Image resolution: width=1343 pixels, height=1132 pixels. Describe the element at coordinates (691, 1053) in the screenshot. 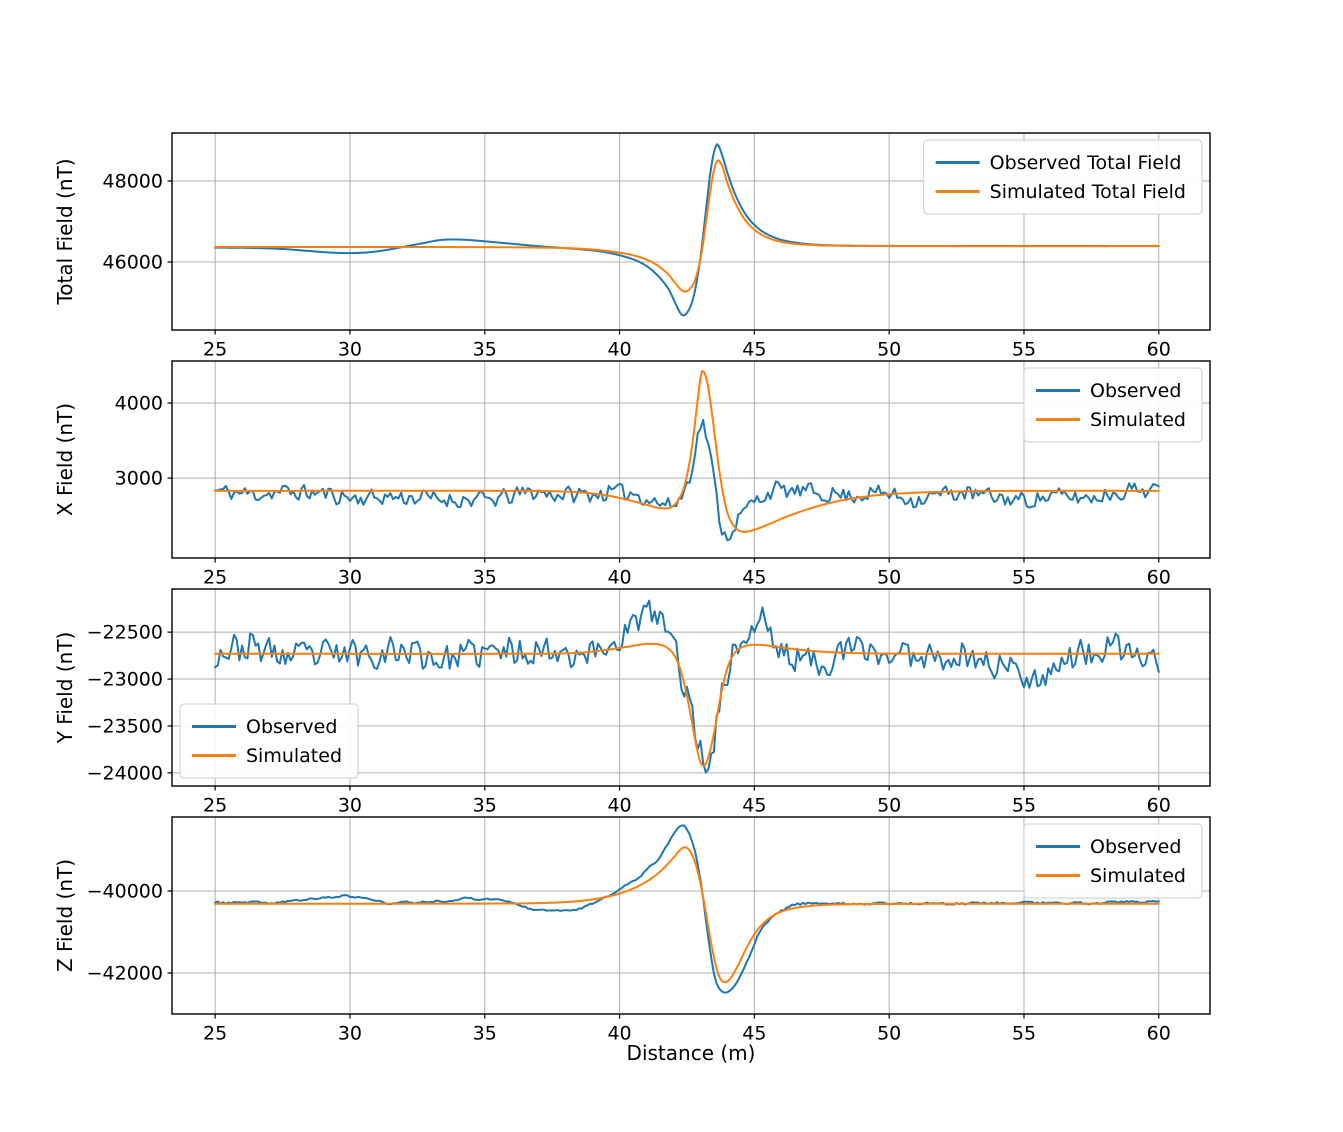

I see `x-axis-label: Distance (m)` at that location.